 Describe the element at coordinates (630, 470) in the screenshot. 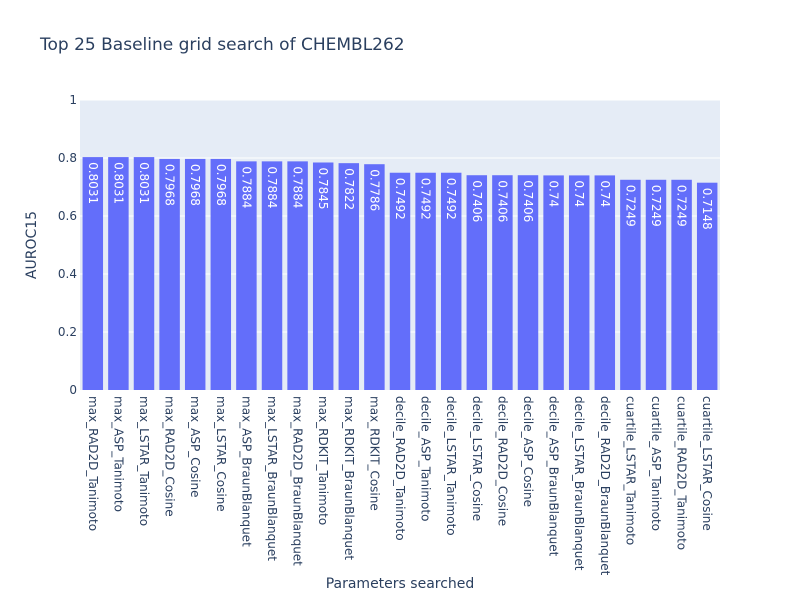

I see `x-tick-label: cuartile_LSTAR_Tanimoto` at that location.